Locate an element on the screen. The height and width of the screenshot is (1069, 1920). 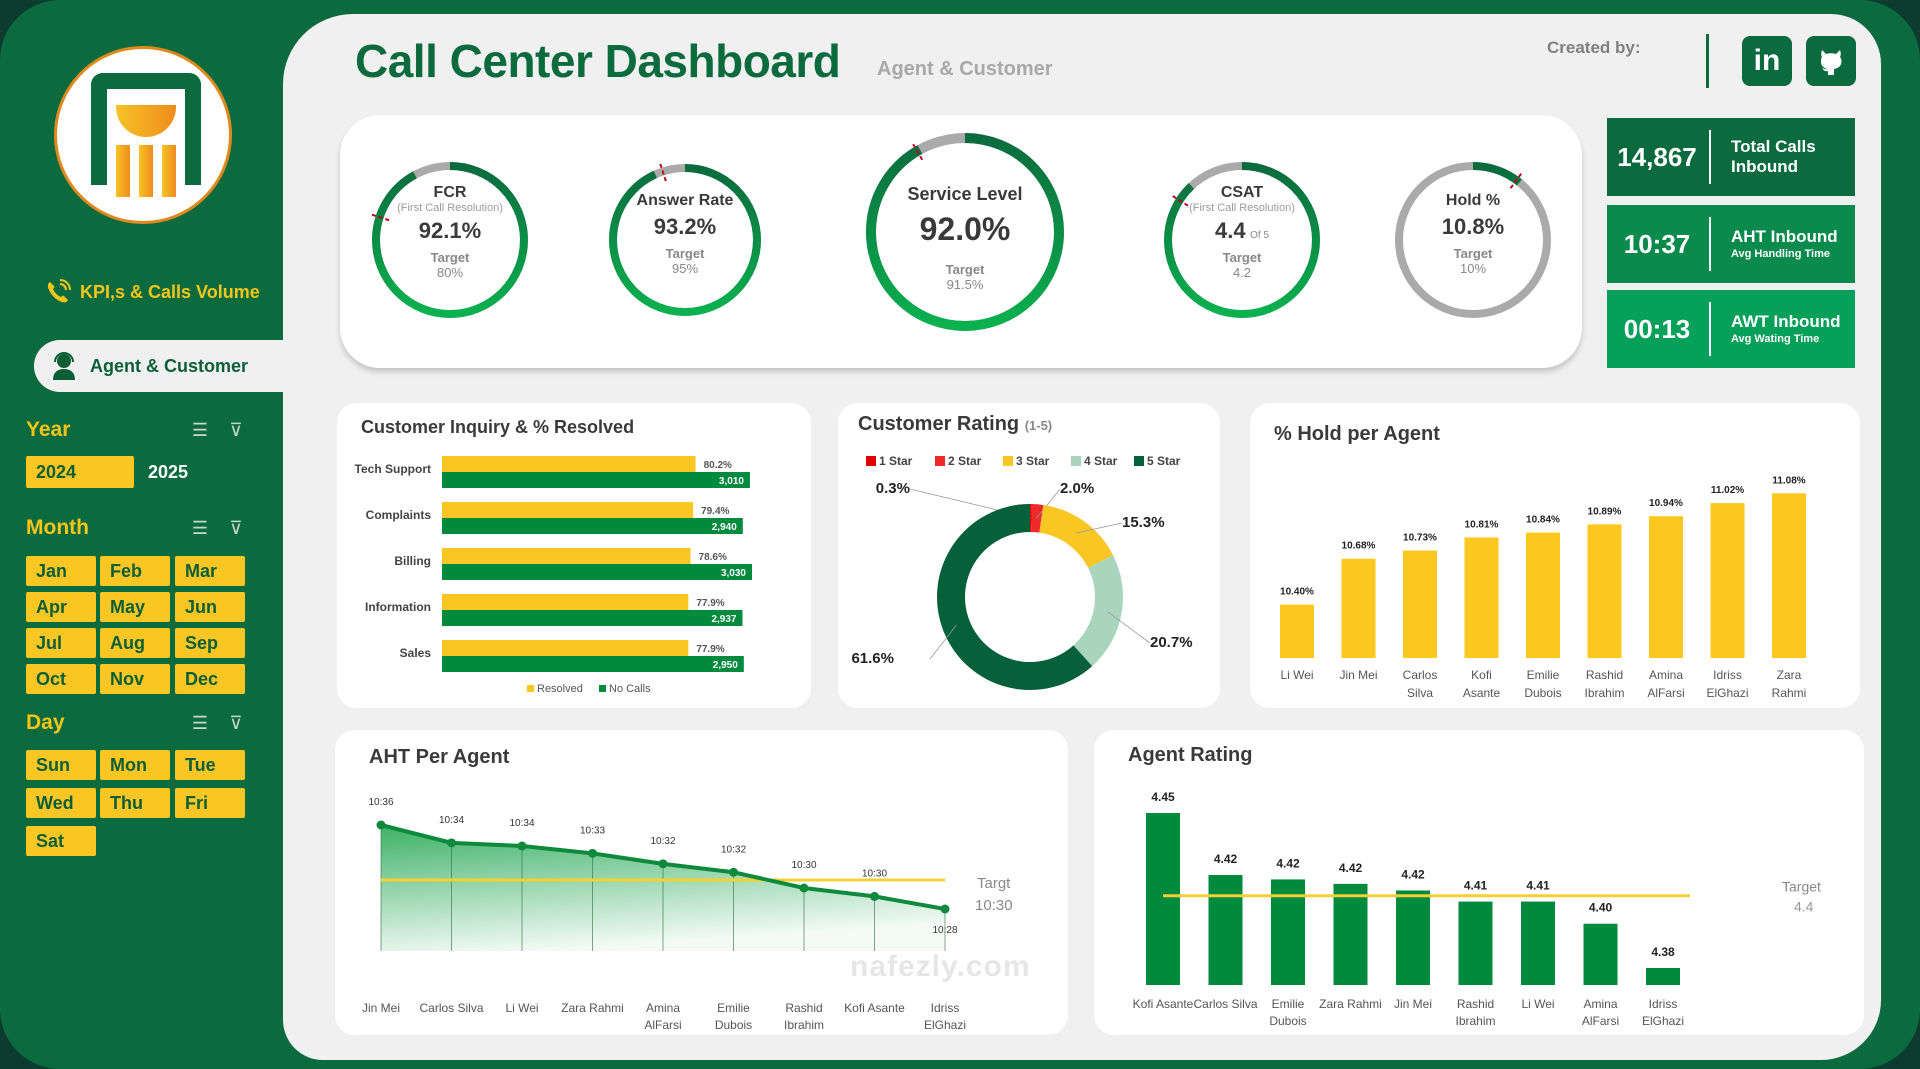
nav-agent-customer: Agent & Customer is located at coordinates (159, 366).